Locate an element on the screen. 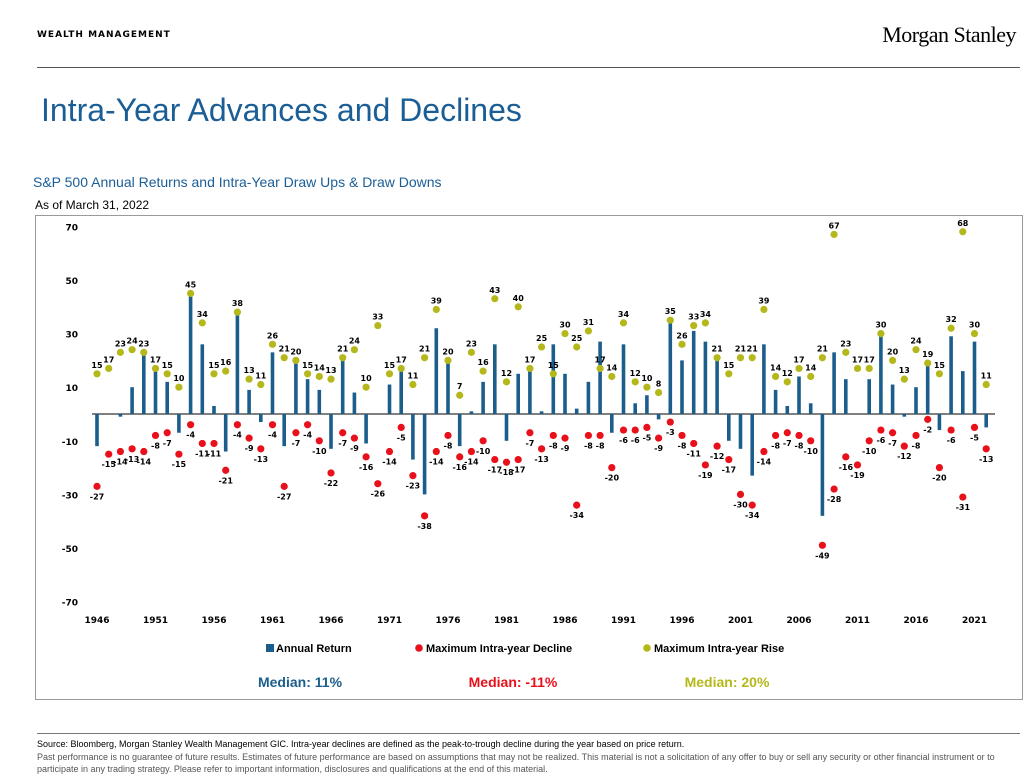 The image size is (1024, 778). header-divider is located at coordinates (528, 67).